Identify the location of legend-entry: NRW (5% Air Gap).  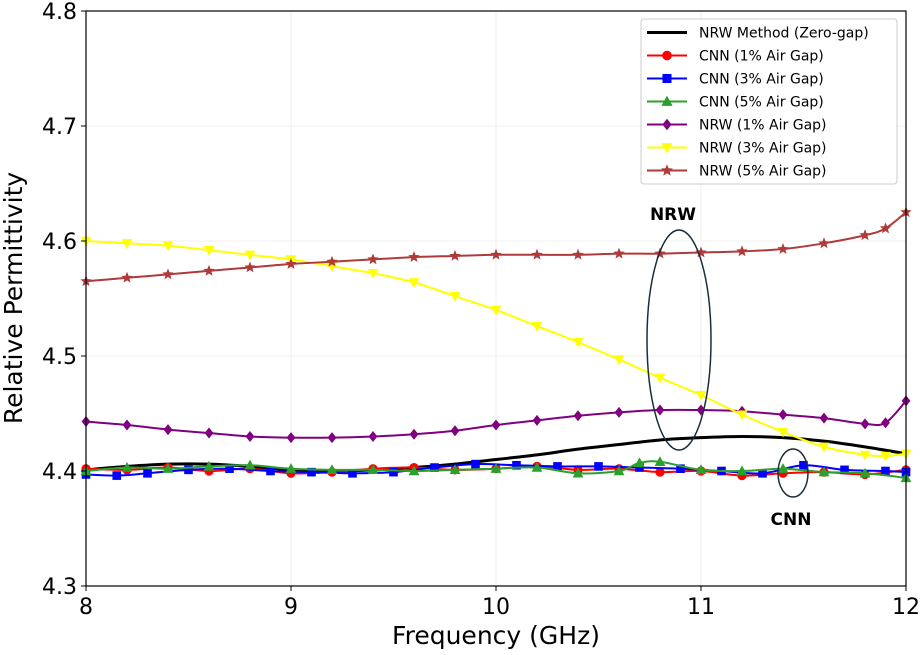
(737, 172).